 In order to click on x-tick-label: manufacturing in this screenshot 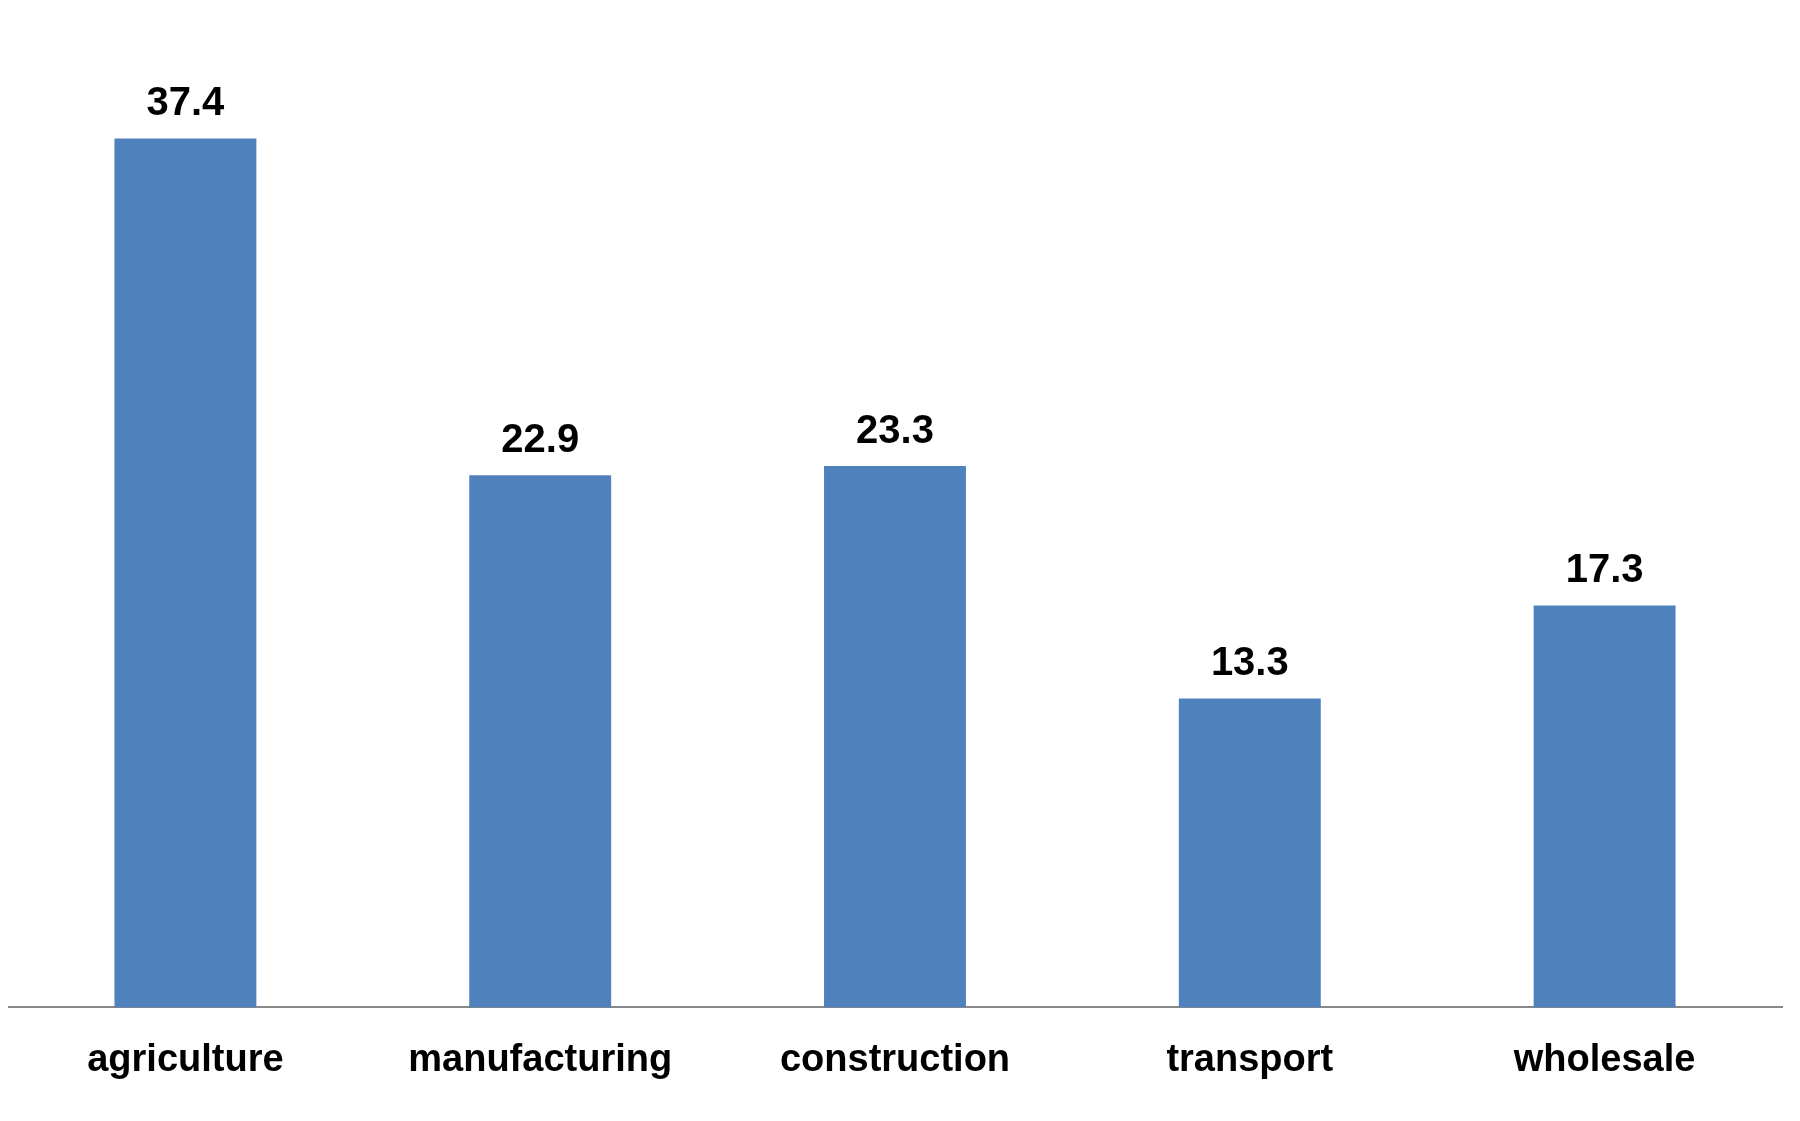, I will do `click(540, 1057)`.